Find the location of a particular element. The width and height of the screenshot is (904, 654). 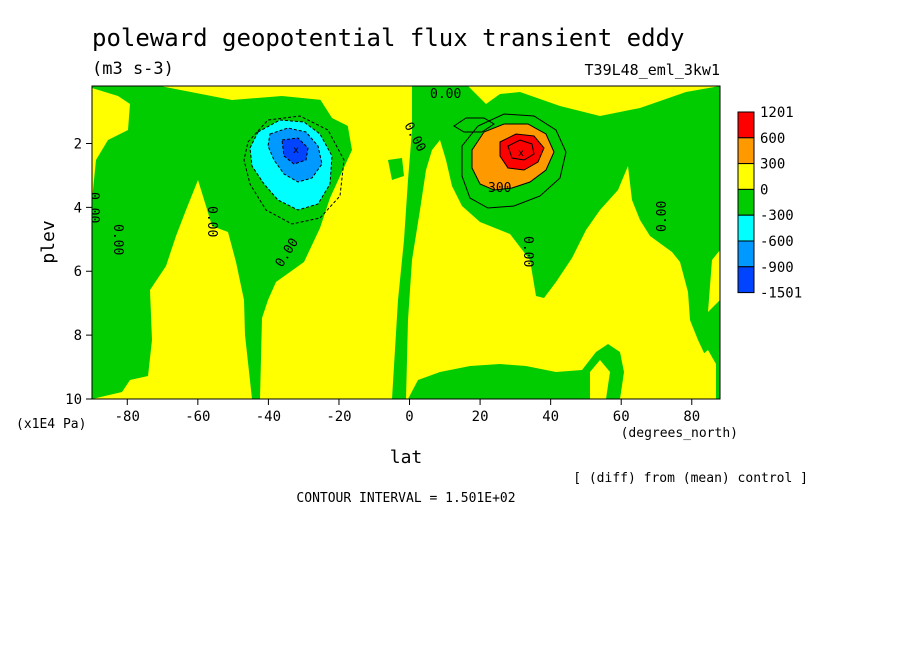

x-axis-title: lat is located at coordinates (406, 457).